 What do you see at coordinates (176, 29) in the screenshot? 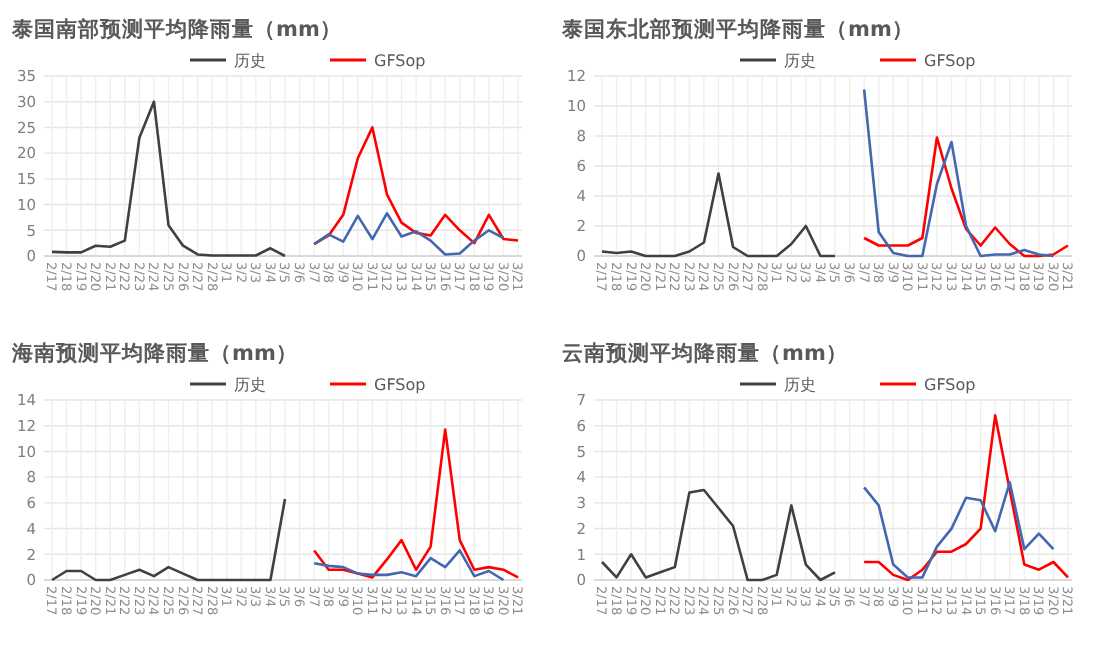
I see `chart-title: 泰国南部预测平均降雨量（mm）` at bounding box center [176, 29].